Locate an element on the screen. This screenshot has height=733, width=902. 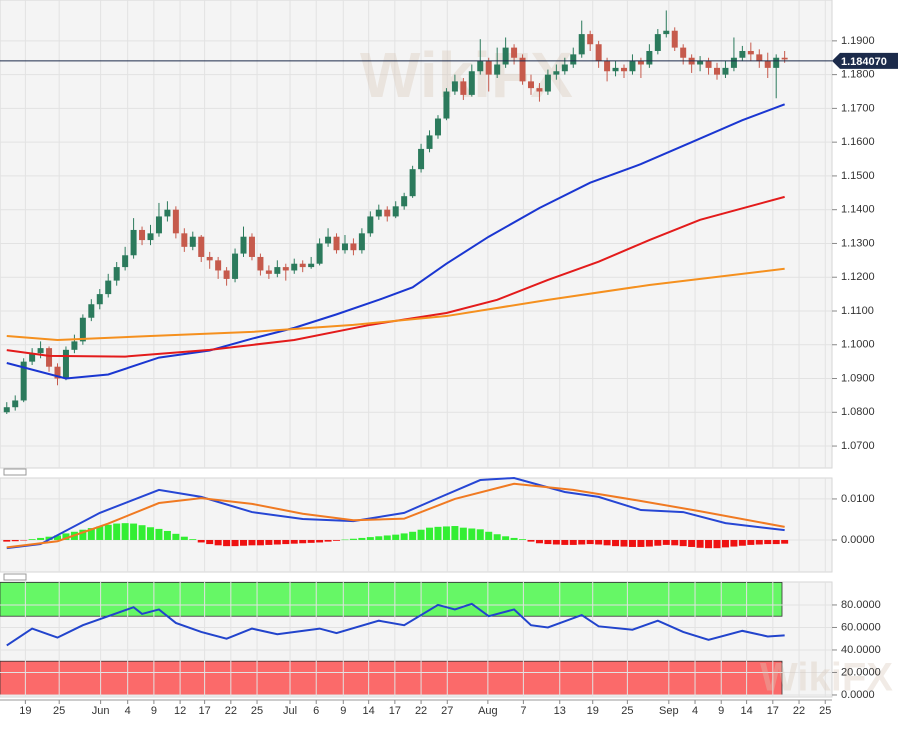
x-tick-label: 27 is located at coordinates (447, 711).